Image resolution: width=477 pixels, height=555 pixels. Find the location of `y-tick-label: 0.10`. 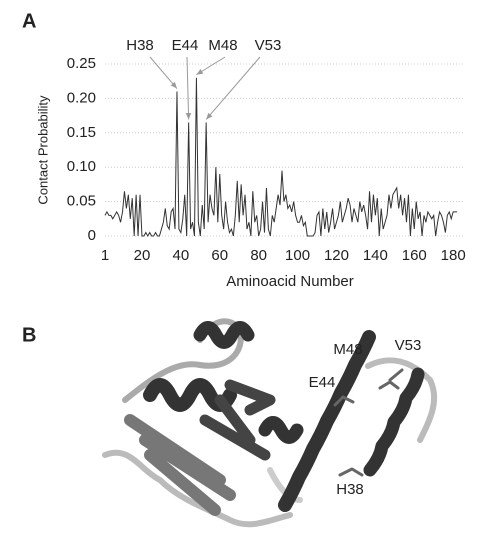

y-tick-label: 0.10 is located at coordinates (81, 166).